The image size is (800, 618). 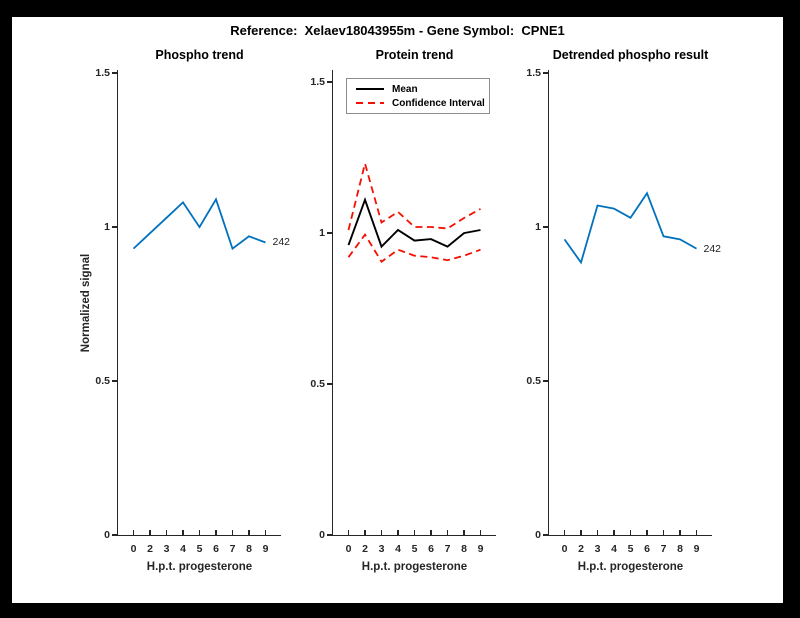 What do you see at coordinates (630, 55) in the screenshot?
I see `plot-title-detrended: Detrended phospho result` at bounding box center [630, 55].